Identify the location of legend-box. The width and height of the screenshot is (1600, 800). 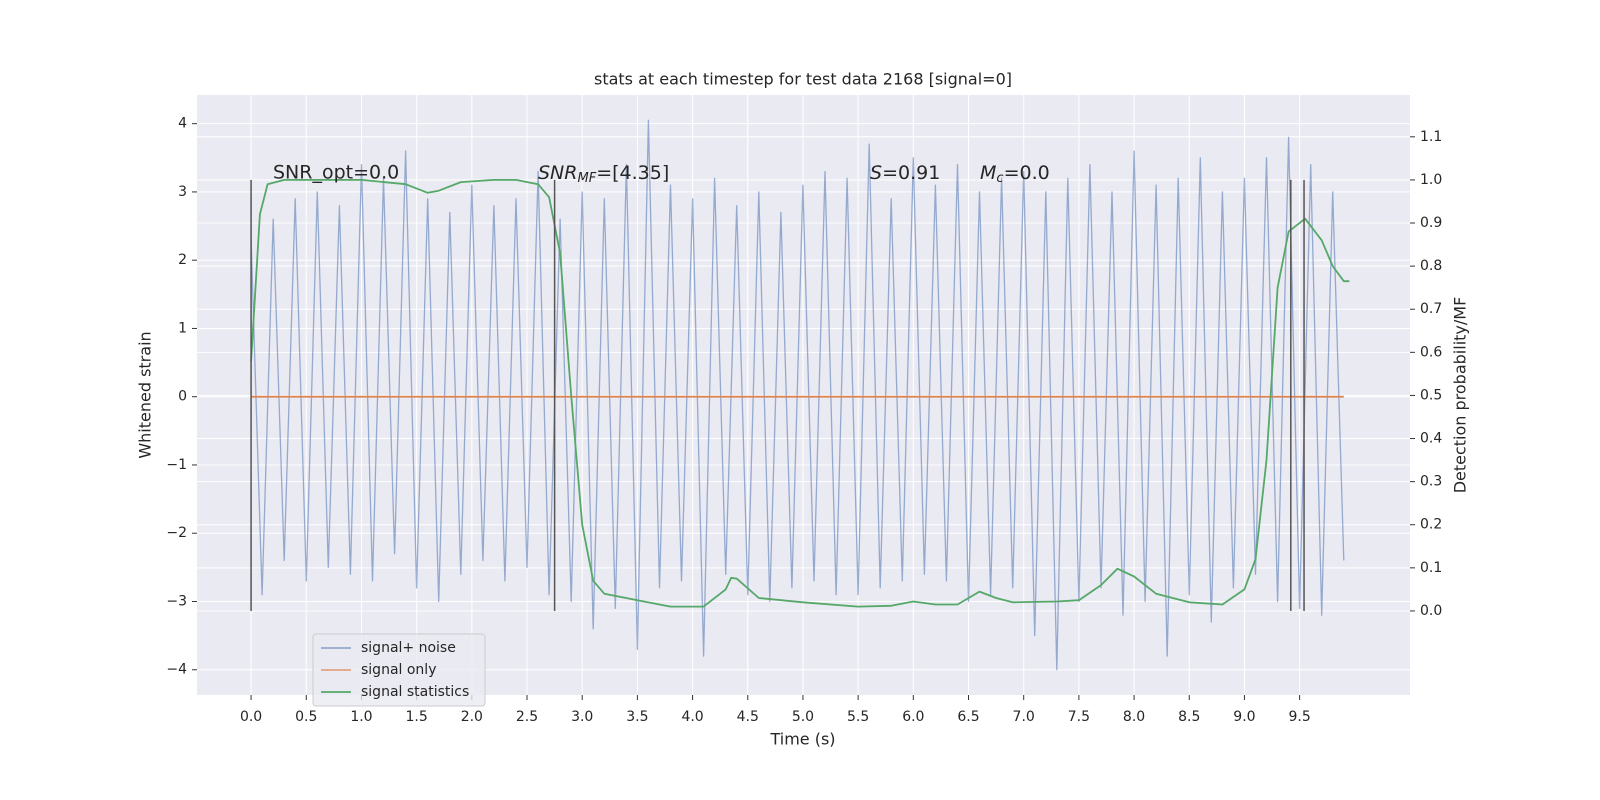
(399, 670).